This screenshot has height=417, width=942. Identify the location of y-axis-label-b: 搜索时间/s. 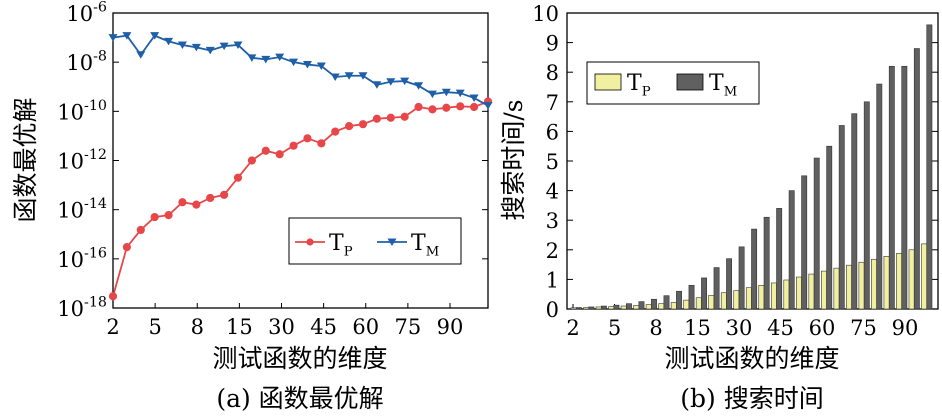
(513, 159).